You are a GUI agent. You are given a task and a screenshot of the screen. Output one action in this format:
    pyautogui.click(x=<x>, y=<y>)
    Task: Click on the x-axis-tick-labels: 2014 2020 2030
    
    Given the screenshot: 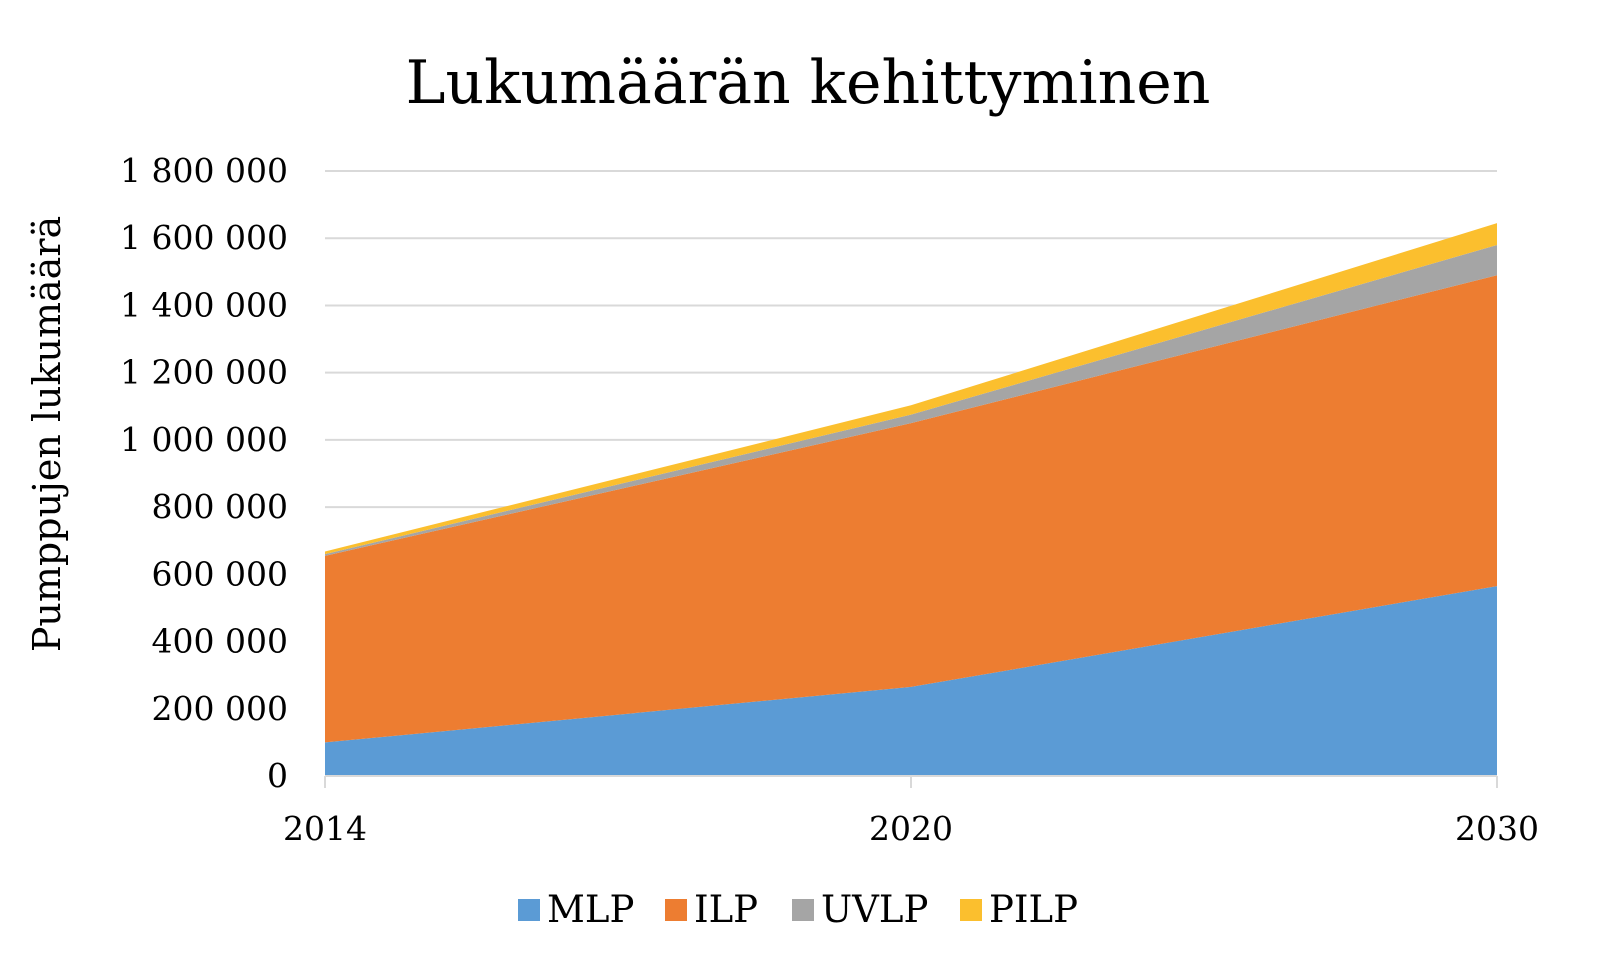 What is the action you would take?
    pyautogui.click(x=911, y=828)
    